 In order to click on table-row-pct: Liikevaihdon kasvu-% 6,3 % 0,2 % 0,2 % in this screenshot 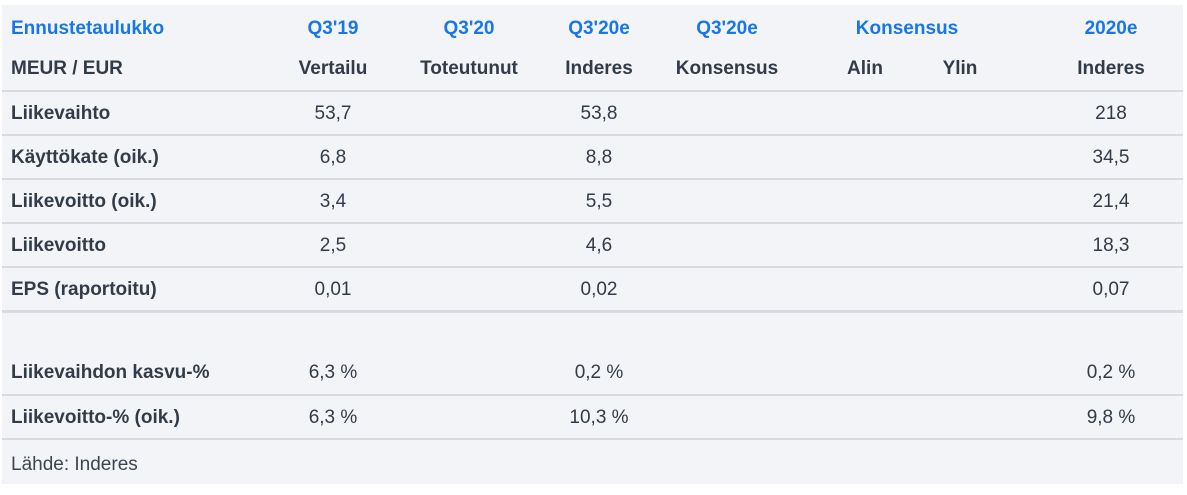, I will do `click(592, 373)`.